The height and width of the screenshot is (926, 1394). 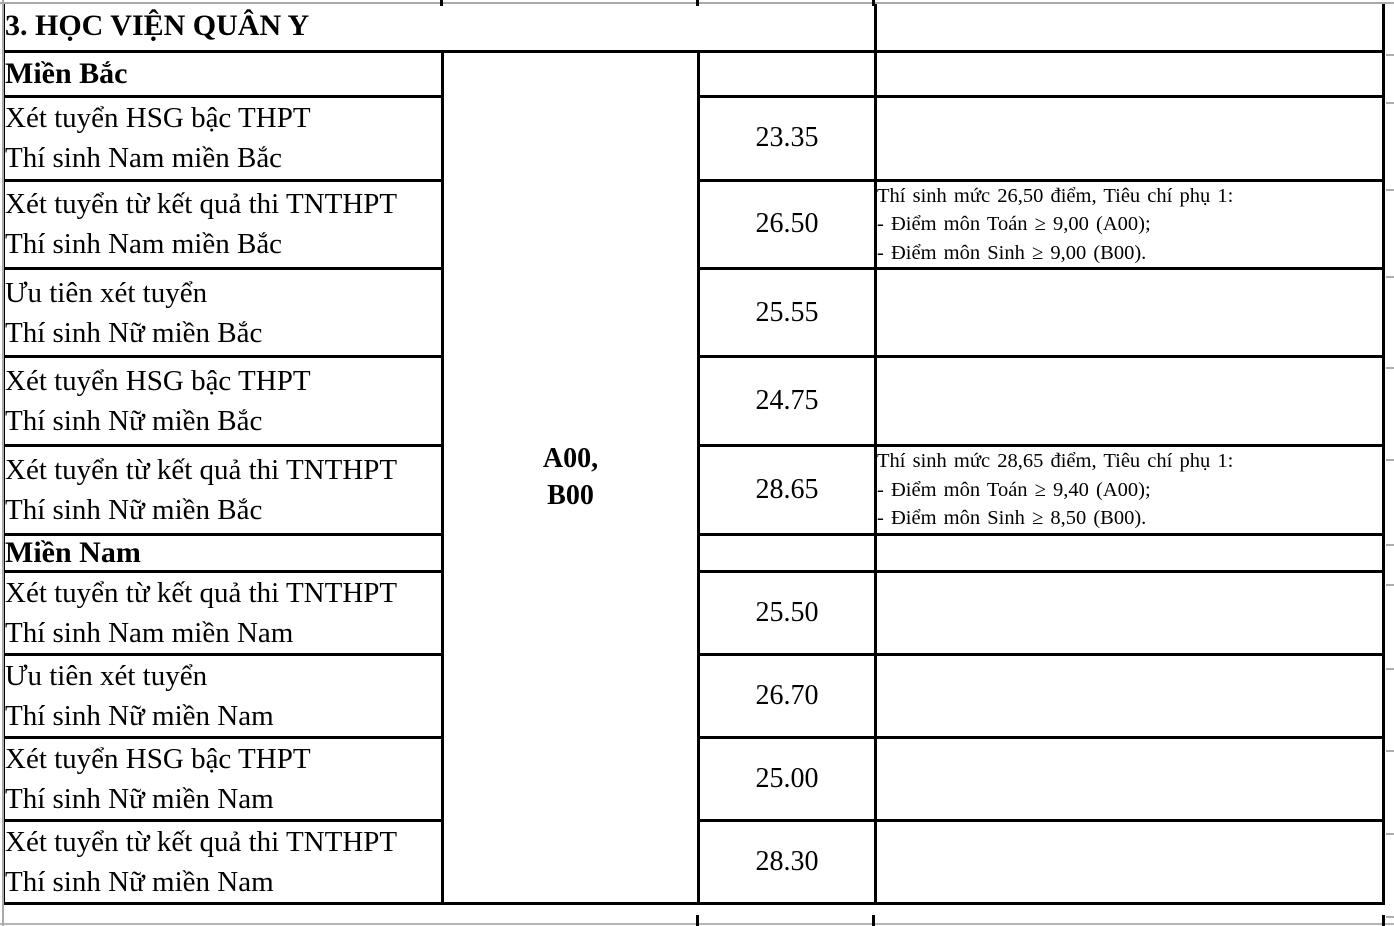 What do you see at coordinates (787, 490) in the screenshot?
I see `score-value: 28.65` at bounding box center [787, 490].